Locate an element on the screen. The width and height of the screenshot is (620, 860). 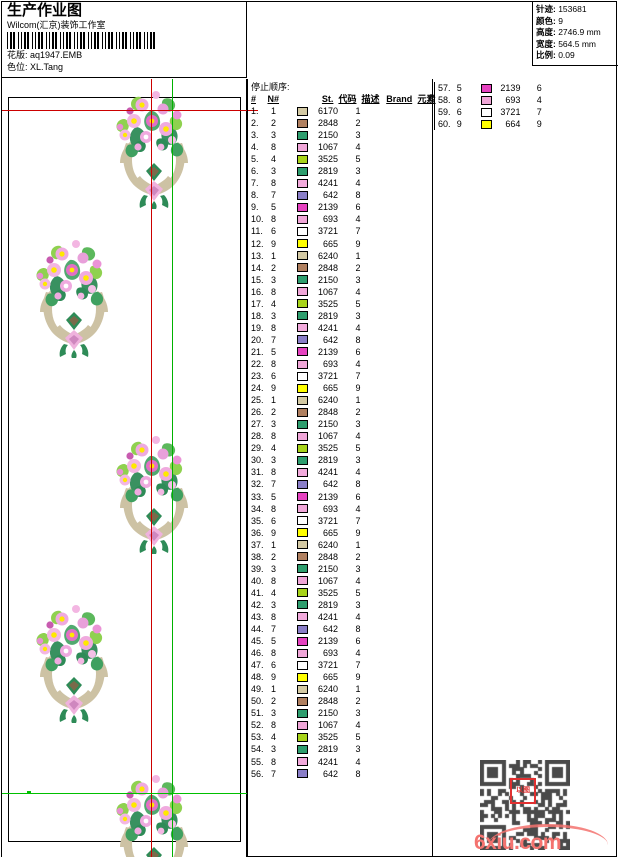
column-header-needle: N# is located at coordinates (273, 99).